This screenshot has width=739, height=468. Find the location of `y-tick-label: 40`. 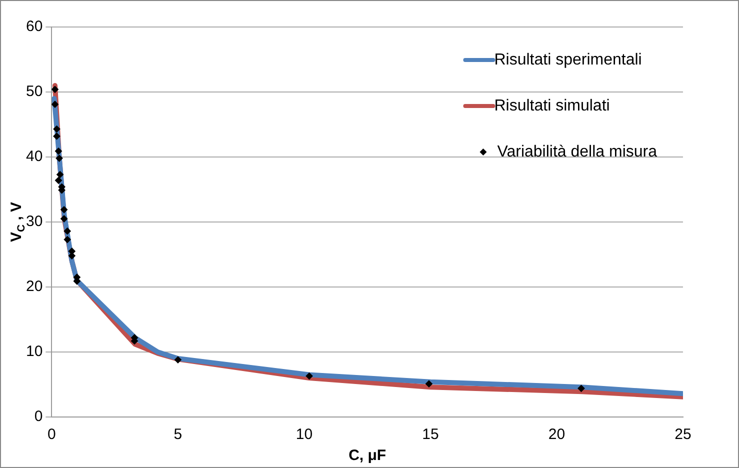

y-tick-label: 40 is located at coordinates (34, 157).